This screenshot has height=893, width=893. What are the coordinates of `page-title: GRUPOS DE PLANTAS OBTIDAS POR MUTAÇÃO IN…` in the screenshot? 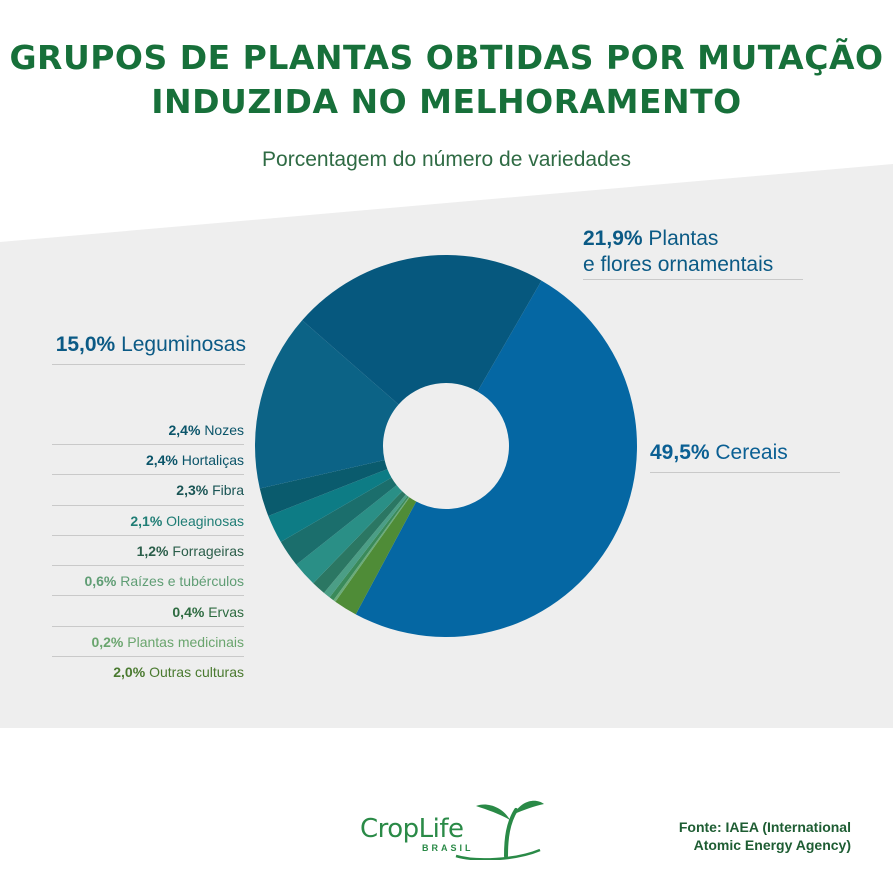 It's located at (446, 80).